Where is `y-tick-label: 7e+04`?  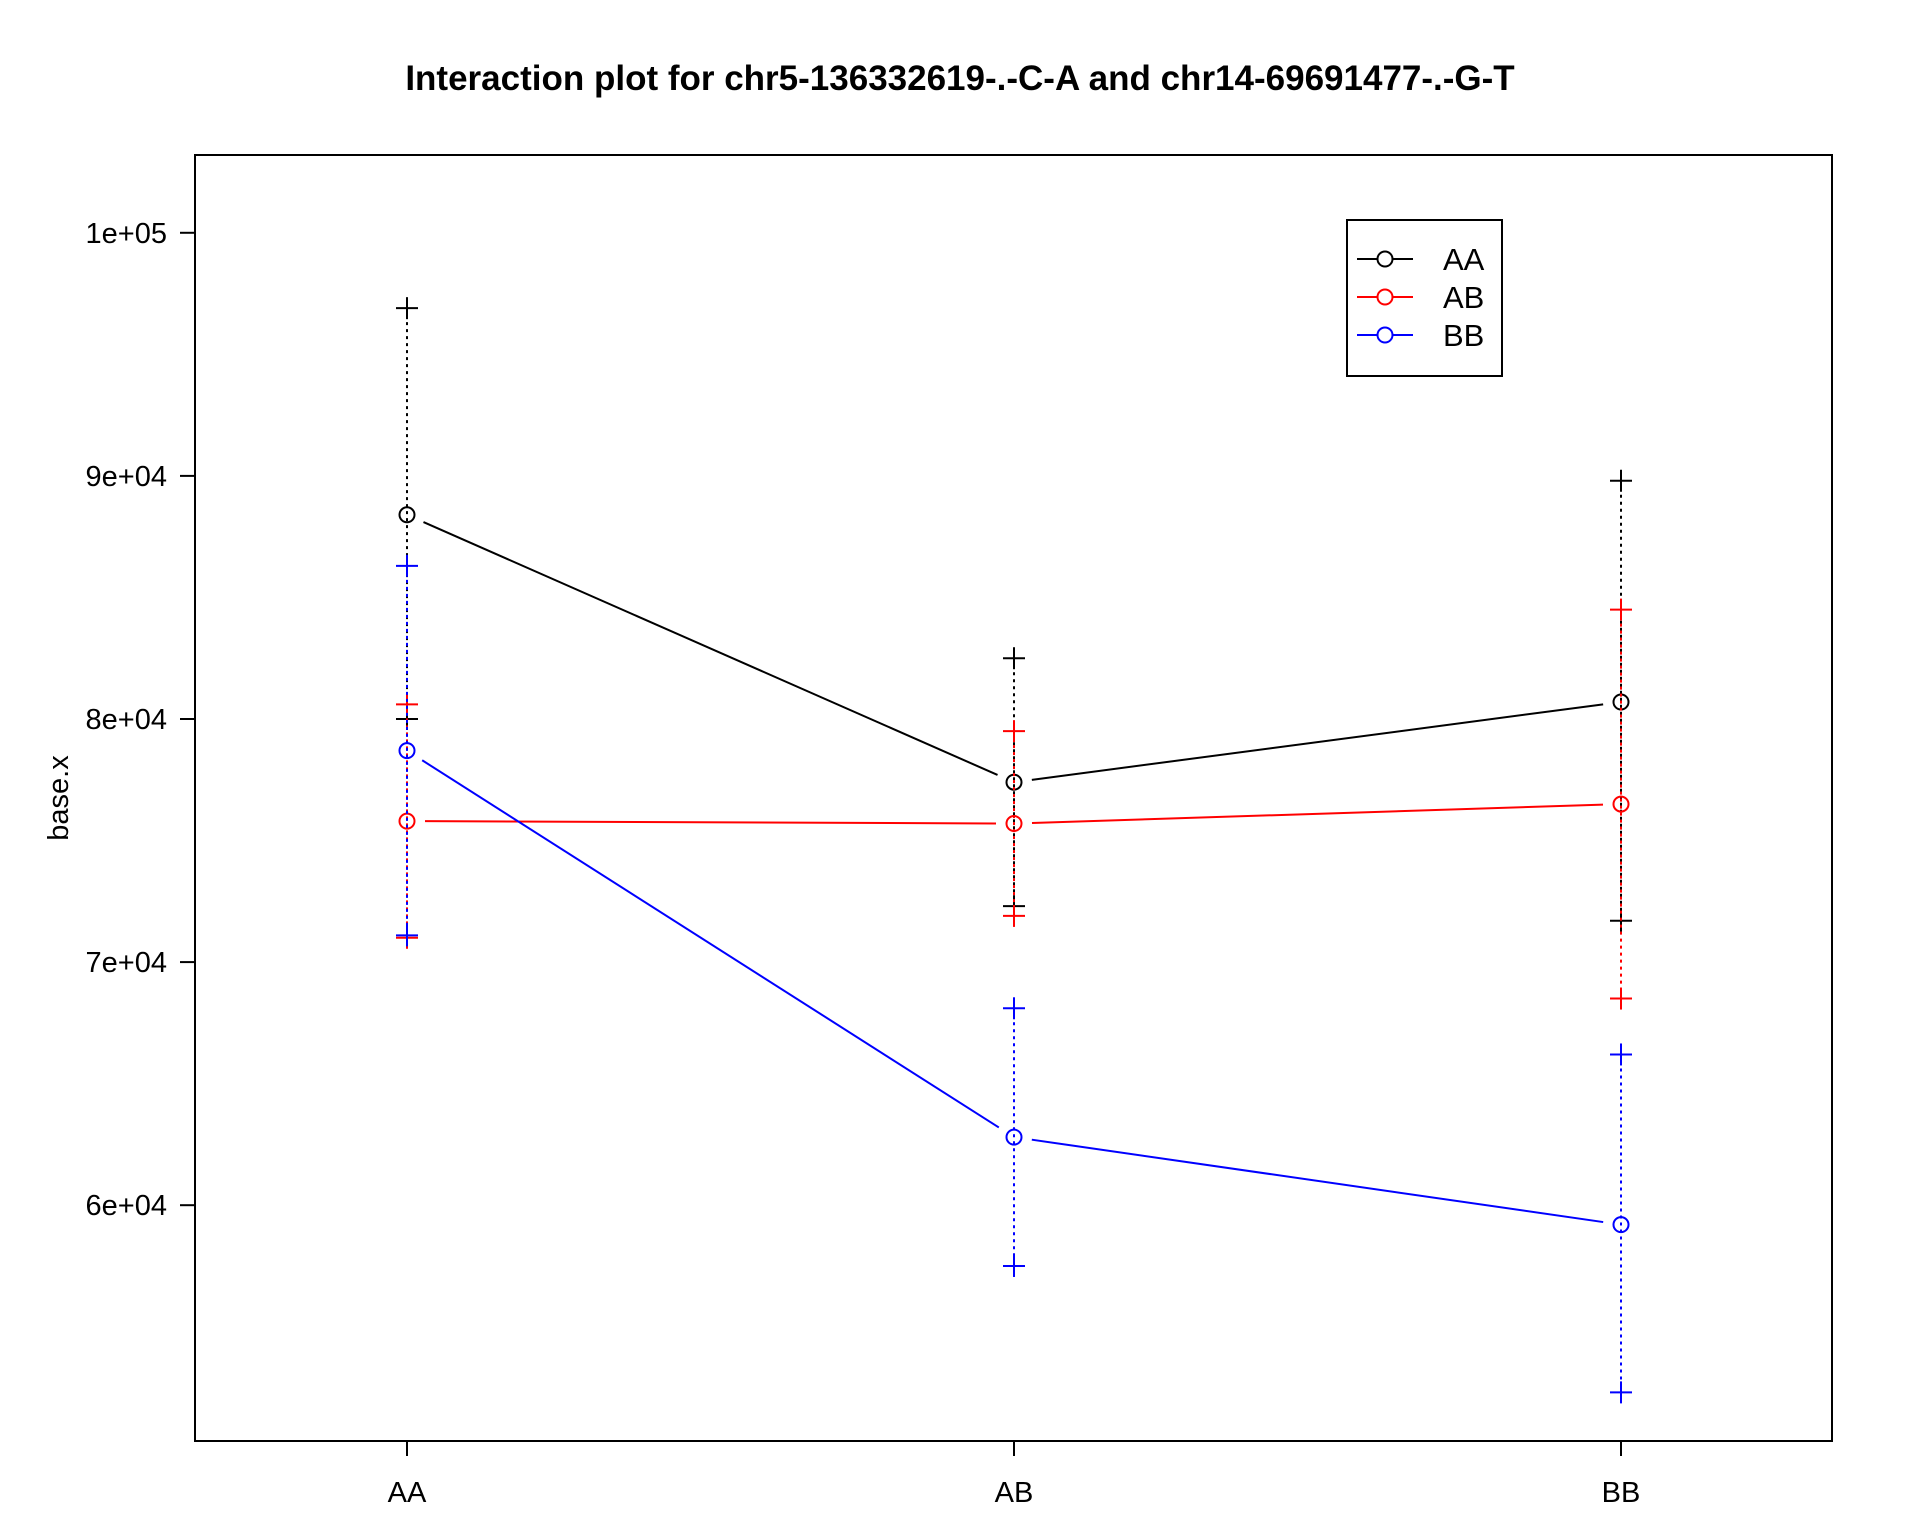 y-tick-label: 7e+04 is located at coordinates (126, 963).